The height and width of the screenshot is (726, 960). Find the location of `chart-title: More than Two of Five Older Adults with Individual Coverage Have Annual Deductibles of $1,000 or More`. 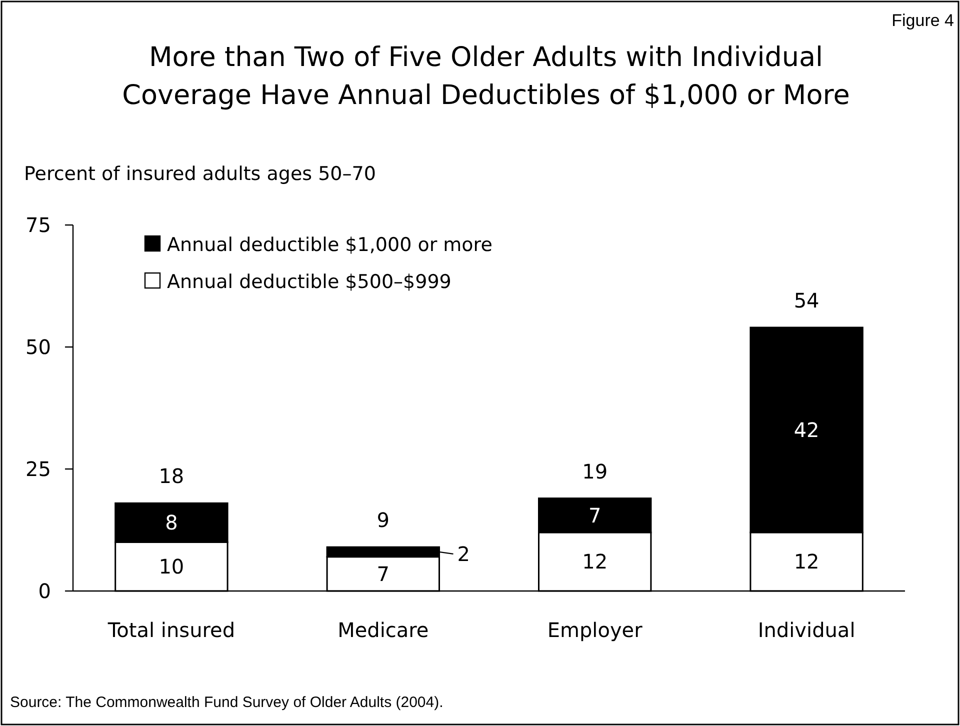

chart-title: More than Two of Five Older Adults with Individual Coverage Have Annual Deductibles of $1,000 or More is located at coordinates (486, 76).